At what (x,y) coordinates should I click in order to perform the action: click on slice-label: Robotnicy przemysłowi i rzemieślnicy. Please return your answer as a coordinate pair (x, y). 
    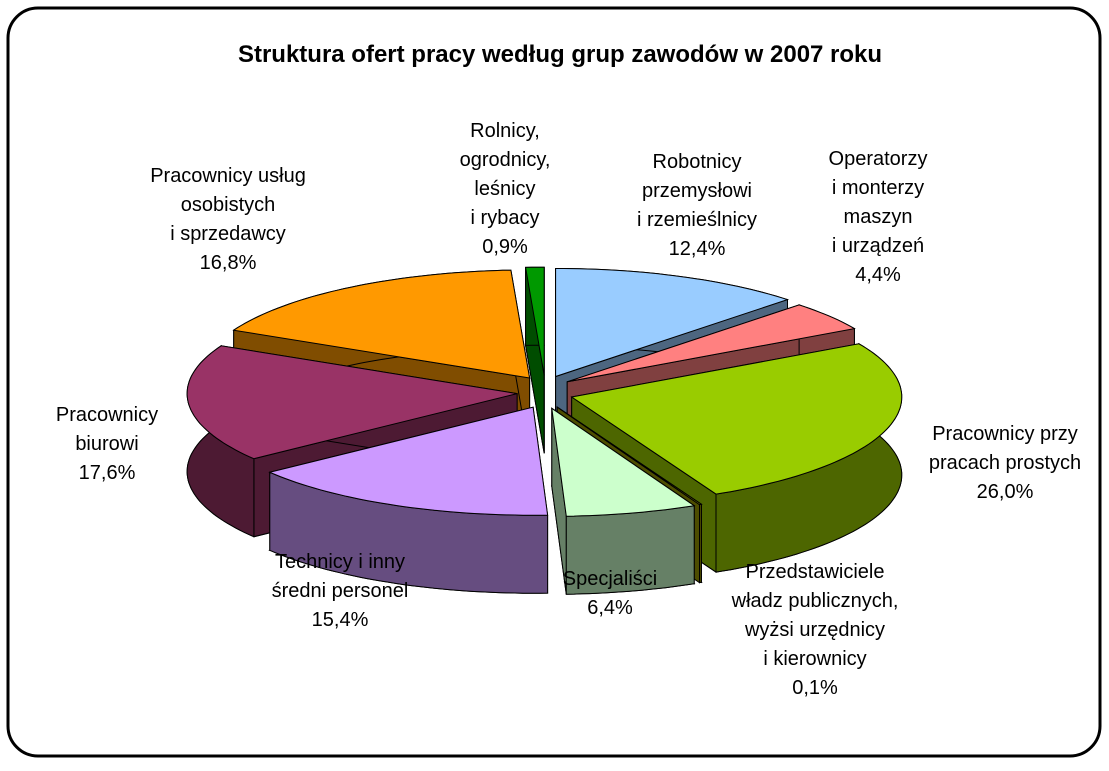
    Looking at the image, I should click on (697, 191).